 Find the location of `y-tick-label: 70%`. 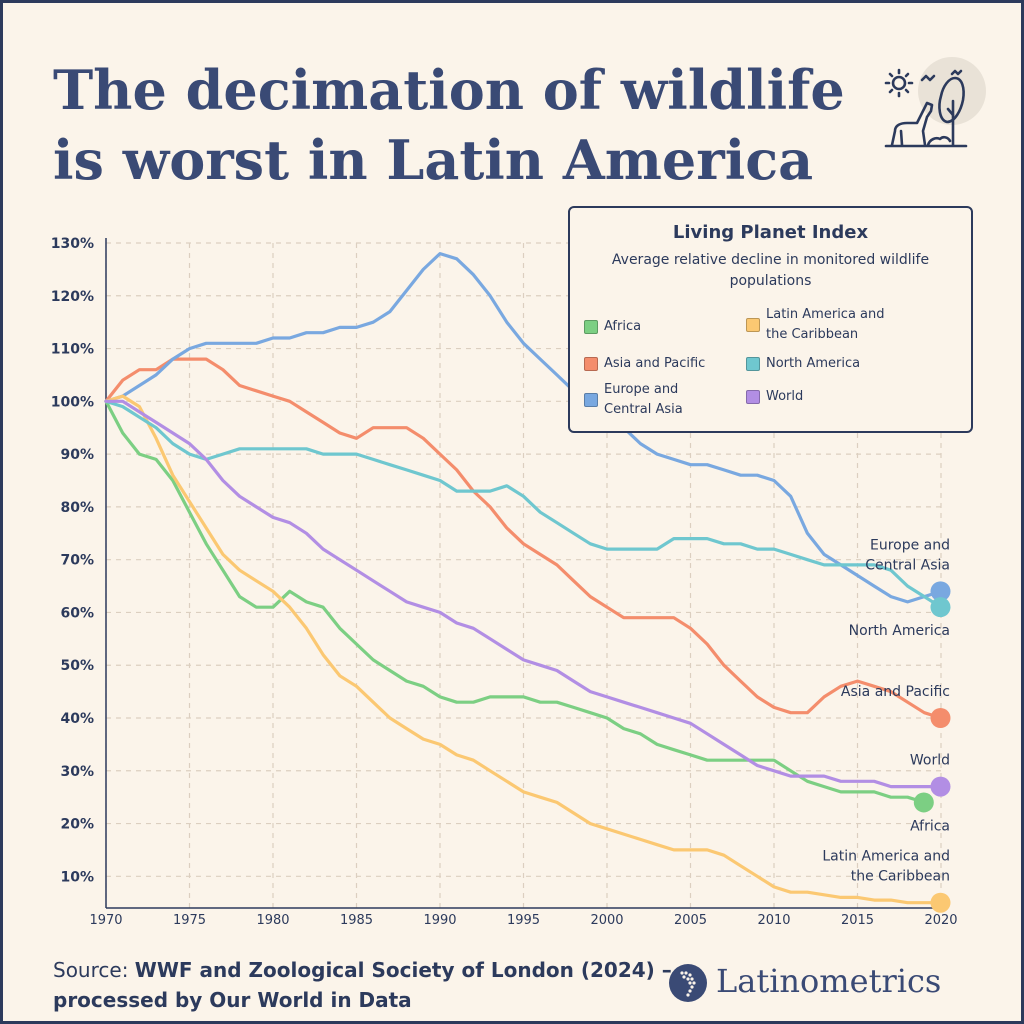

y-tick-label: 70% is located at coordinates (77, 561).